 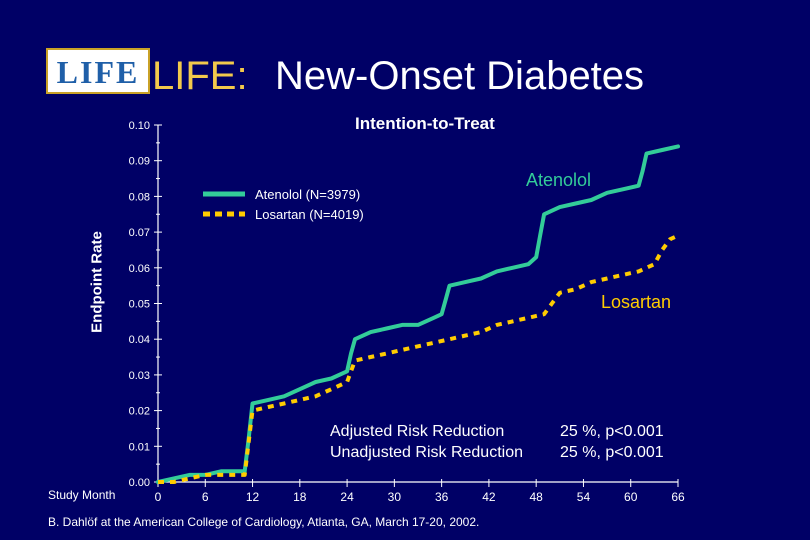 I want to click on x-axis-label: Study Month, so click(x=81, y=495).